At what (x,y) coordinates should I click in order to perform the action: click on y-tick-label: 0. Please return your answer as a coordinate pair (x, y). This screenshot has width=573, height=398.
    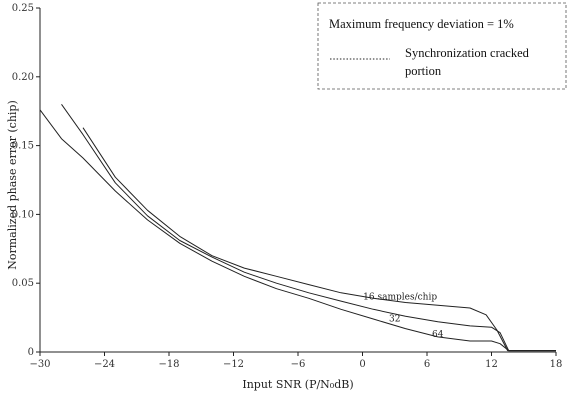
    Looking at the image, I should click on (31, 352).